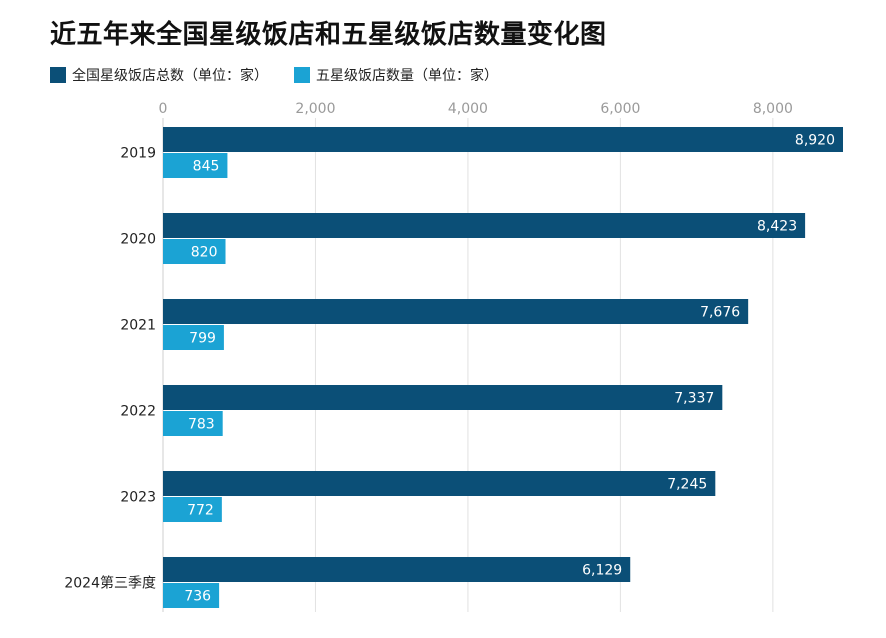 The width and height of the screenshot is (886, 638). I want to click on legend-item-total: 全国星级饭店总数（单位：家）, so click(159, 75).